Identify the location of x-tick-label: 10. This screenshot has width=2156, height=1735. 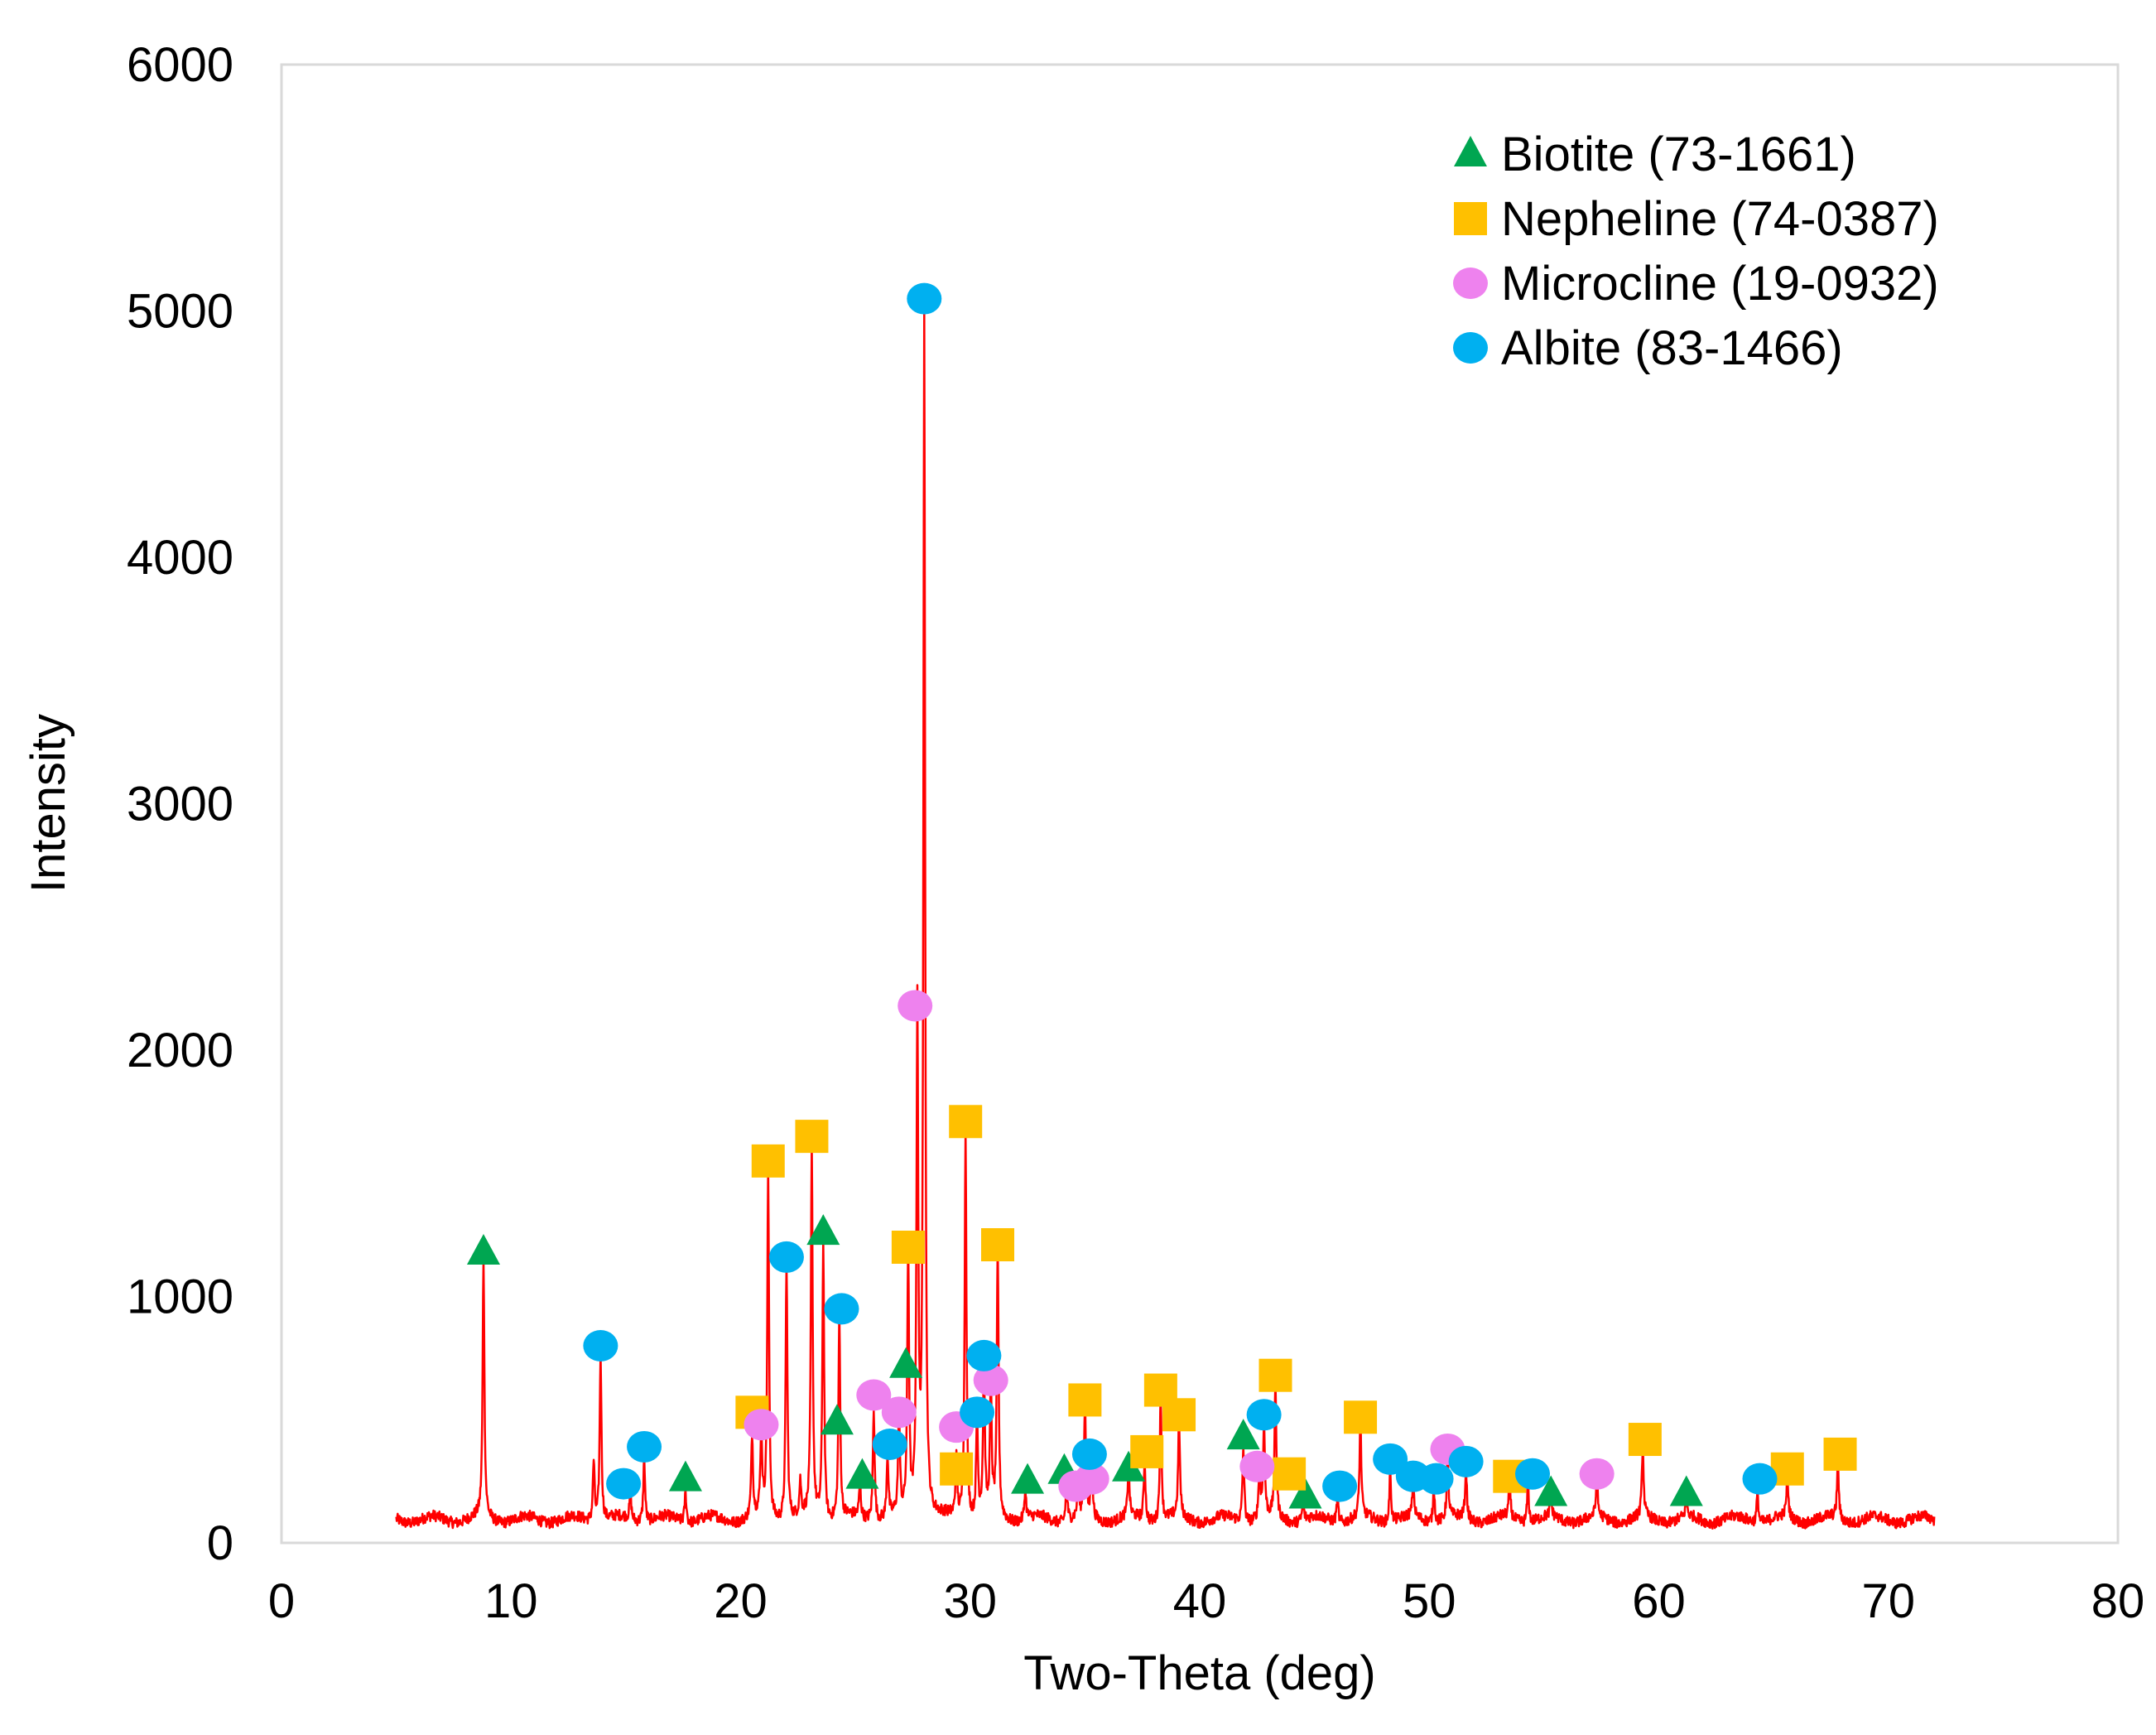
(511, 1601).